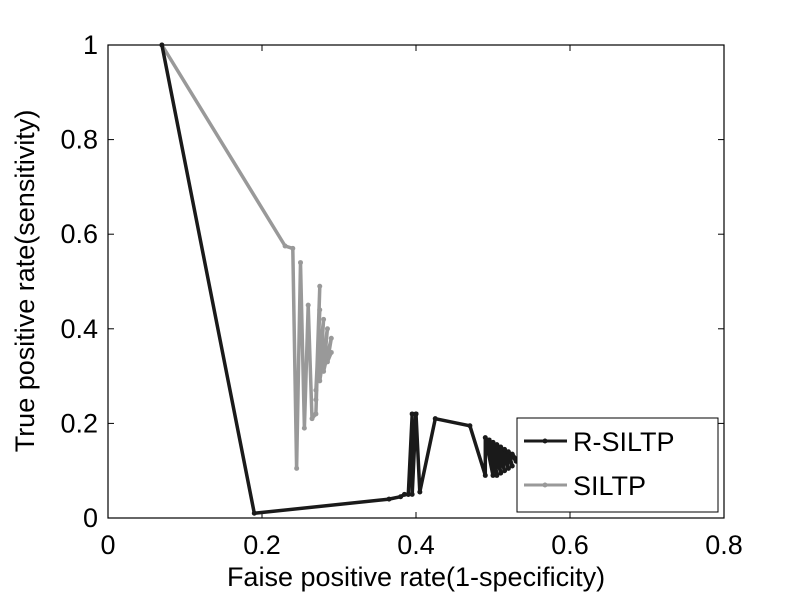 The image size is (799, 599). Describe the element at coordinates (545, 485) in the screenshot. I see `legend-marker-siltp` at that location.